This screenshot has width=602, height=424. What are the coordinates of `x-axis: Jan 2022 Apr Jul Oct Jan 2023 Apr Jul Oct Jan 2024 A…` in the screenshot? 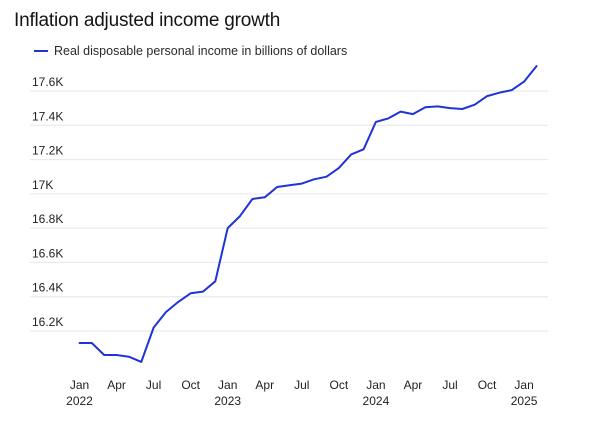 It's located at (302, 393).